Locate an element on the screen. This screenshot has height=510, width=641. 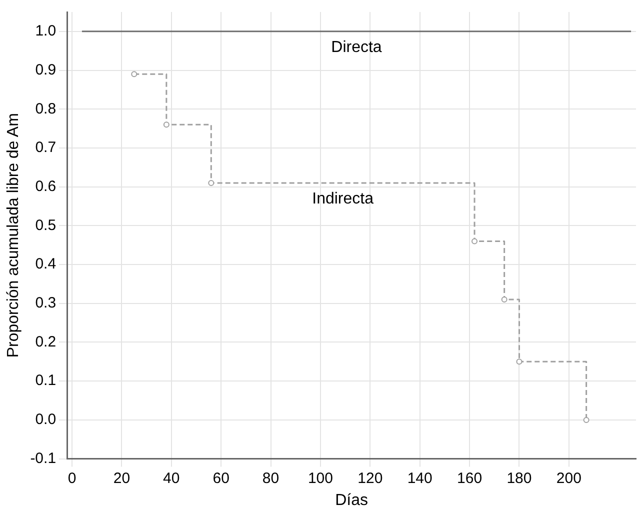
x-tick-label: 100 is located at coordinates (320, 478).